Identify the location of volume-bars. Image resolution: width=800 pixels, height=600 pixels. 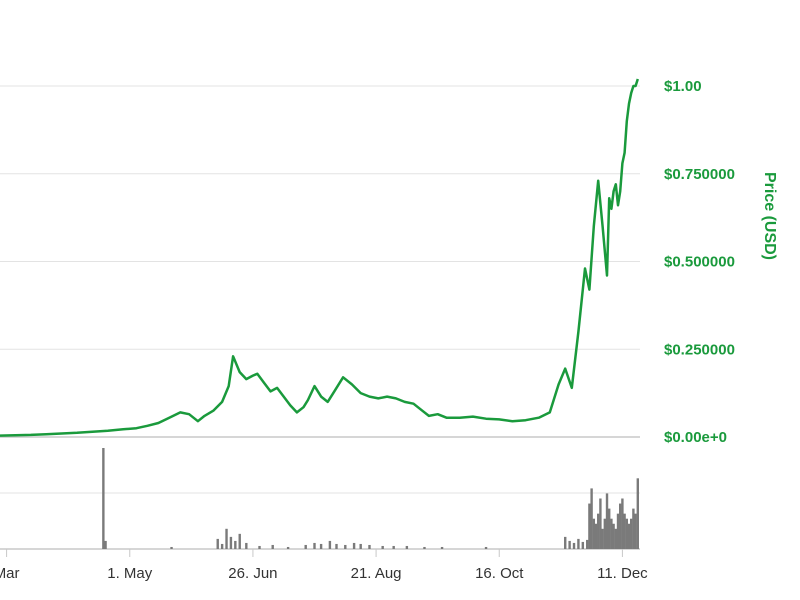
(371, 498).